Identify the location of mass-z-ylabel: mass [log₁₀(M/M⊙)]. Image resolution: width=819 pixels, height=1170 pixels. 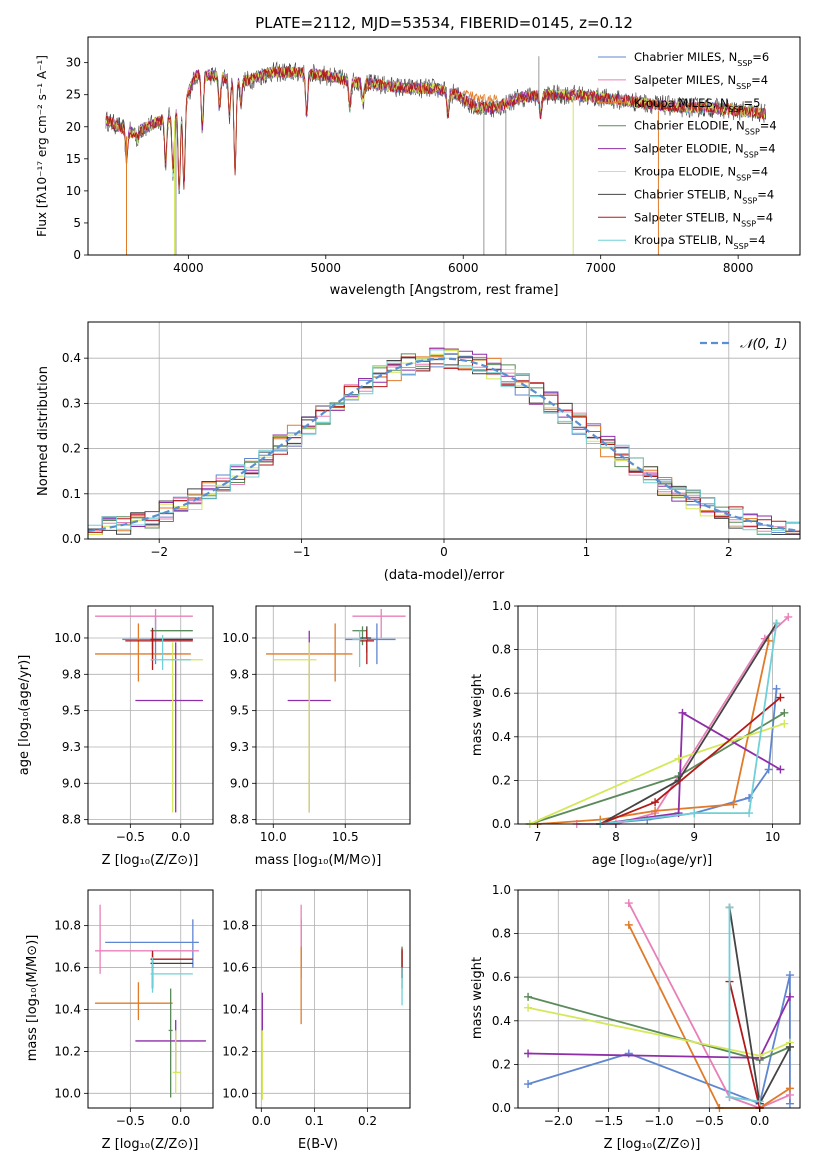
(32, 998).